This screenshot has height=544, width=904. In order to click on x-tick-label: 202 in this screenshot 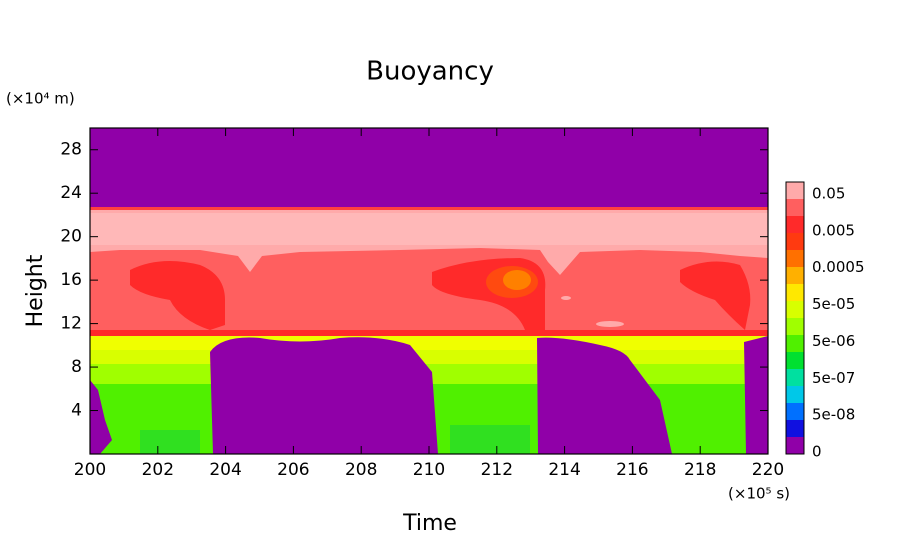, I will do `click(158, 470)`.